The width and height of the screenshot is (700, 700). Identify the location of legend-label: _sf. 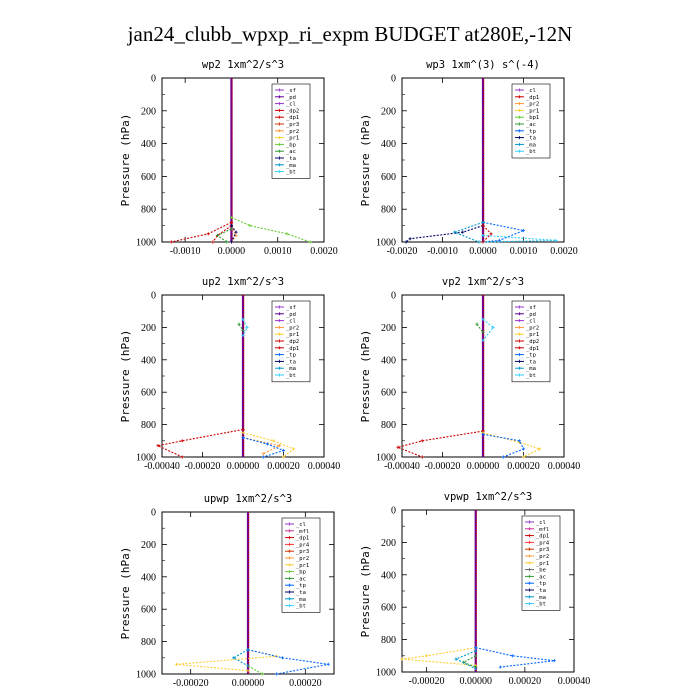
(531, 308).